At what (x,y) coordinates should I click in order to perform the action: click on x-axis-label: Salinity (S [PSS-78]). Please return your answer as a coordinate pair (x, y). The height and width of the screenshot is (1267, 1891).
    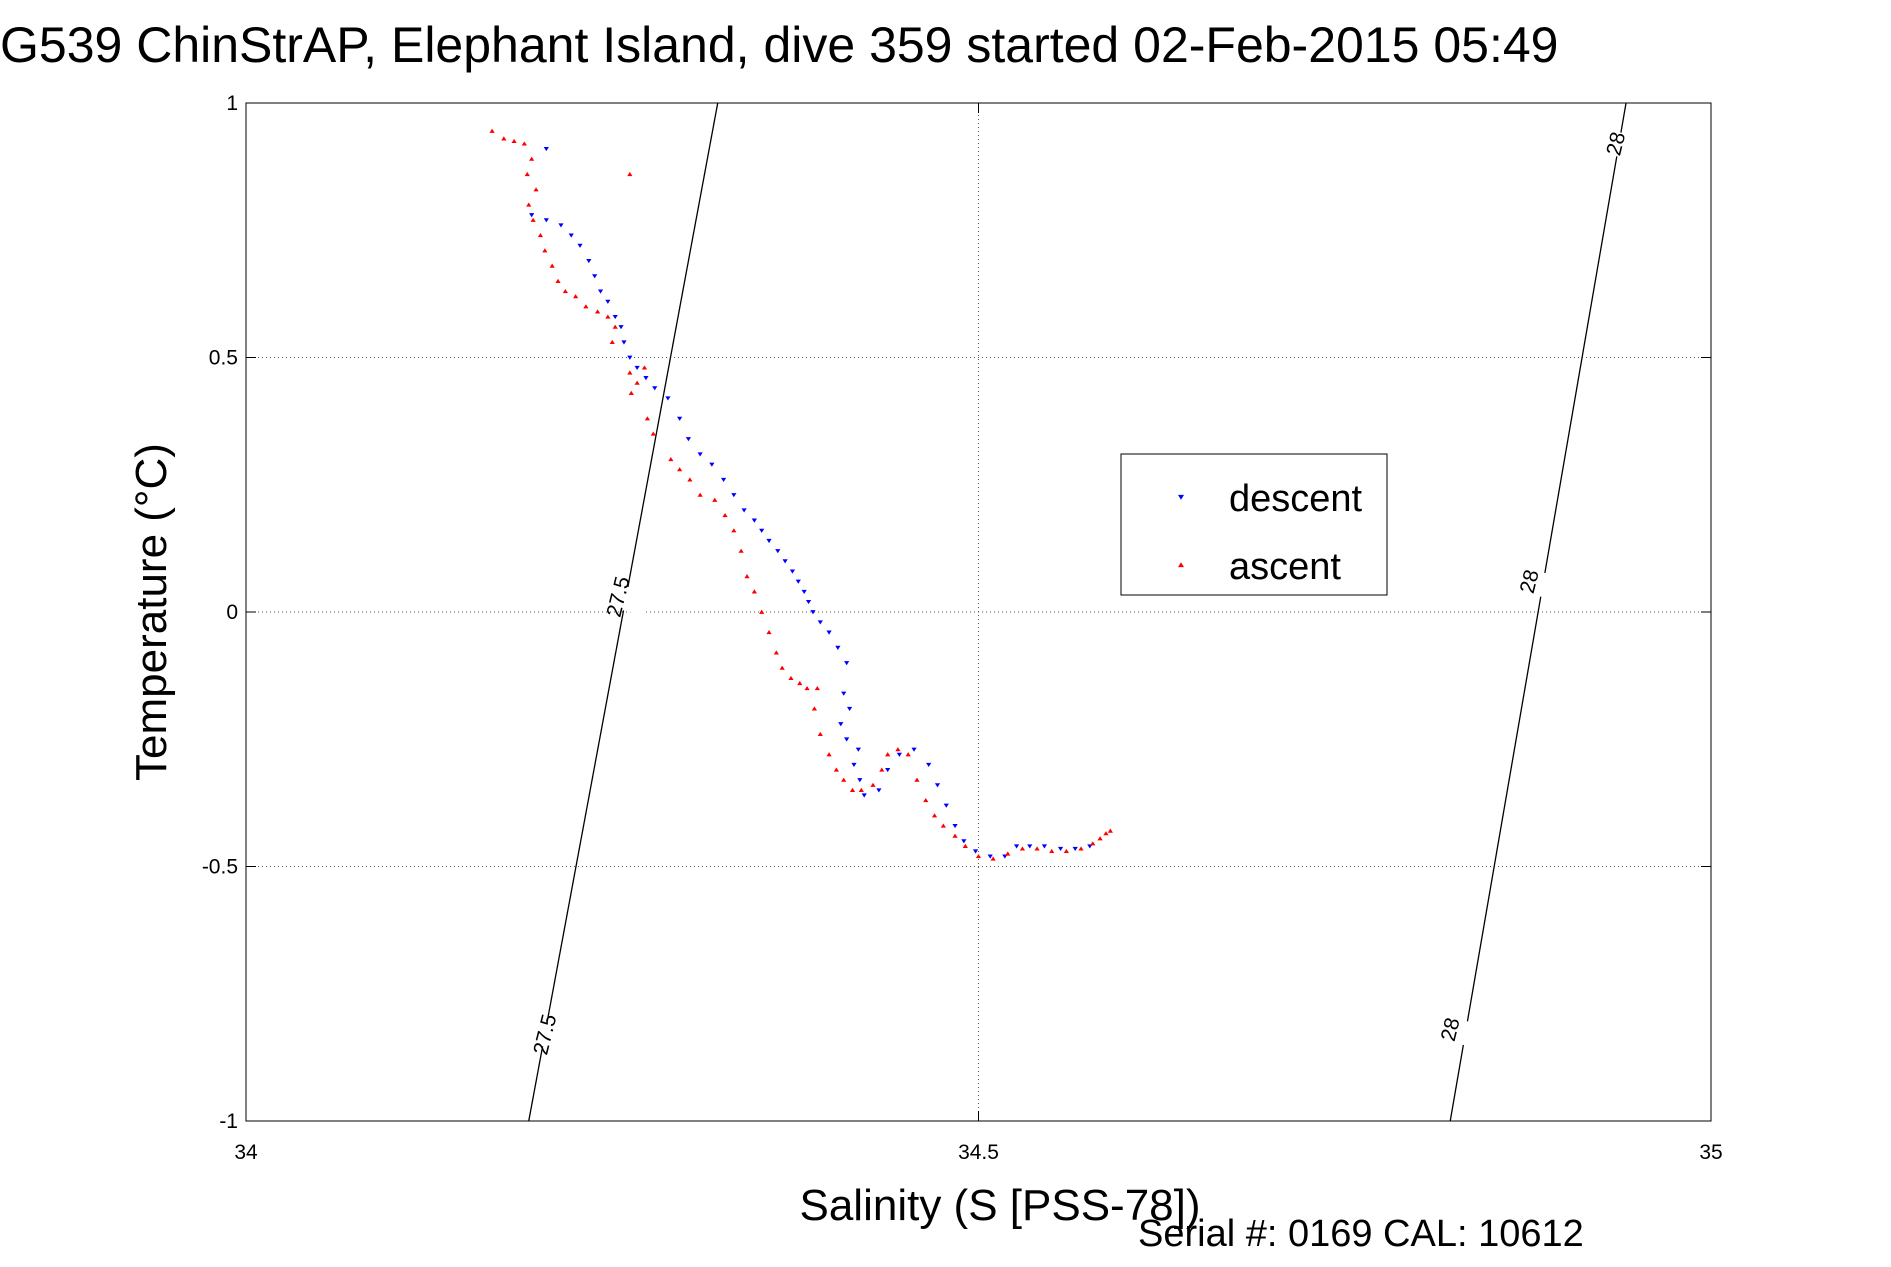
    Looking at the image, I should click on (999, 1205).